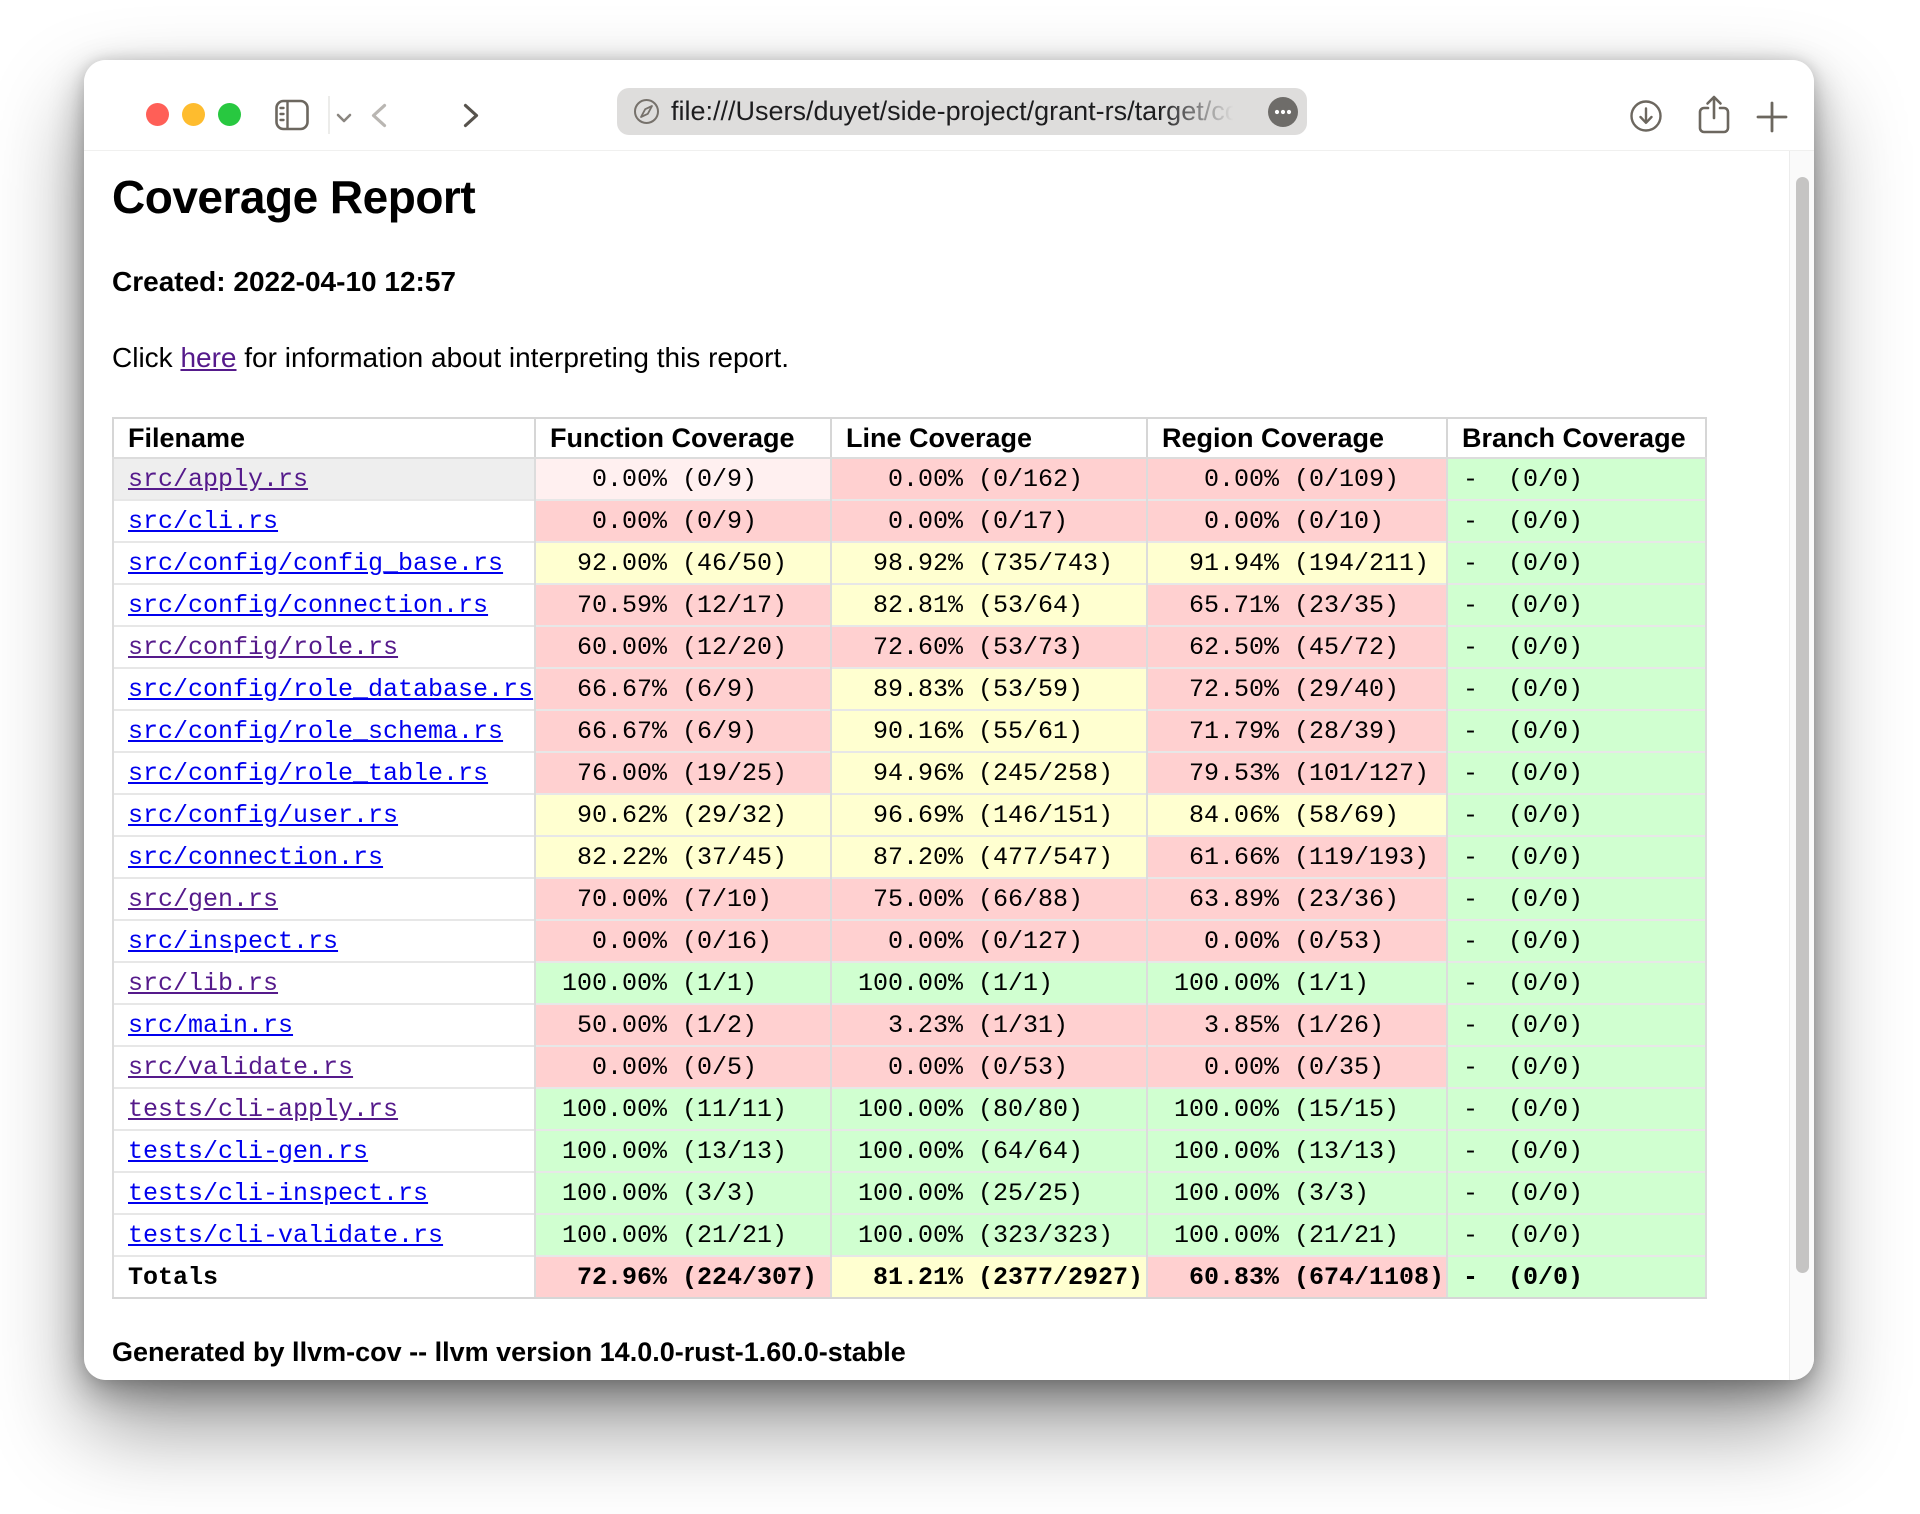  I want to click on coverage-cell: 82.81% (53/64), so click(989, 604).